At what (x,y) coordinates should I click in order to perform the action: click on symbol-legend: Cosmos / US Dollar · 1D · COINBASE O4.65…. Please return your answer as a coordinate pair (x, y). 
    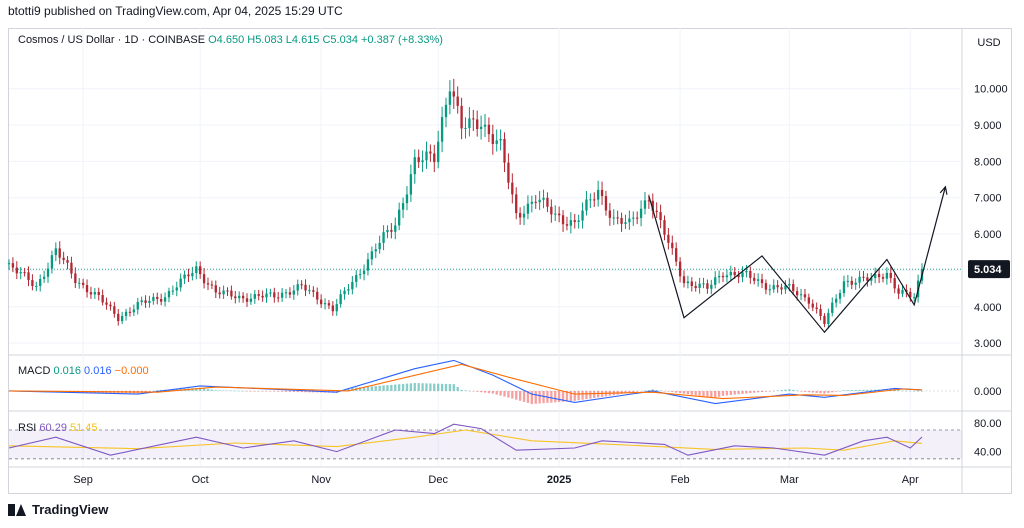
    Looking at the image, I should click on (230, 40).